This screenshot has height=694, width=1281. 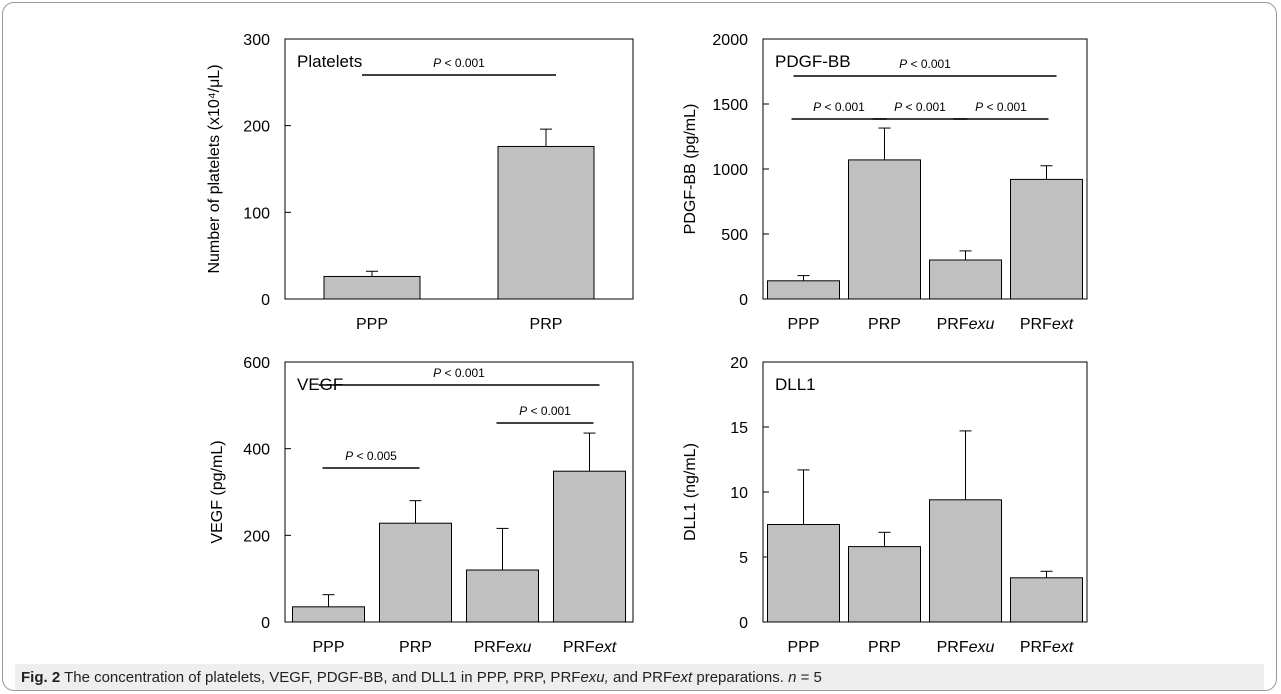 What do you see at coordinates (809, 677) in the screenshot?
I see `caption-text-4: = 5` at bounding box center [809, 677].